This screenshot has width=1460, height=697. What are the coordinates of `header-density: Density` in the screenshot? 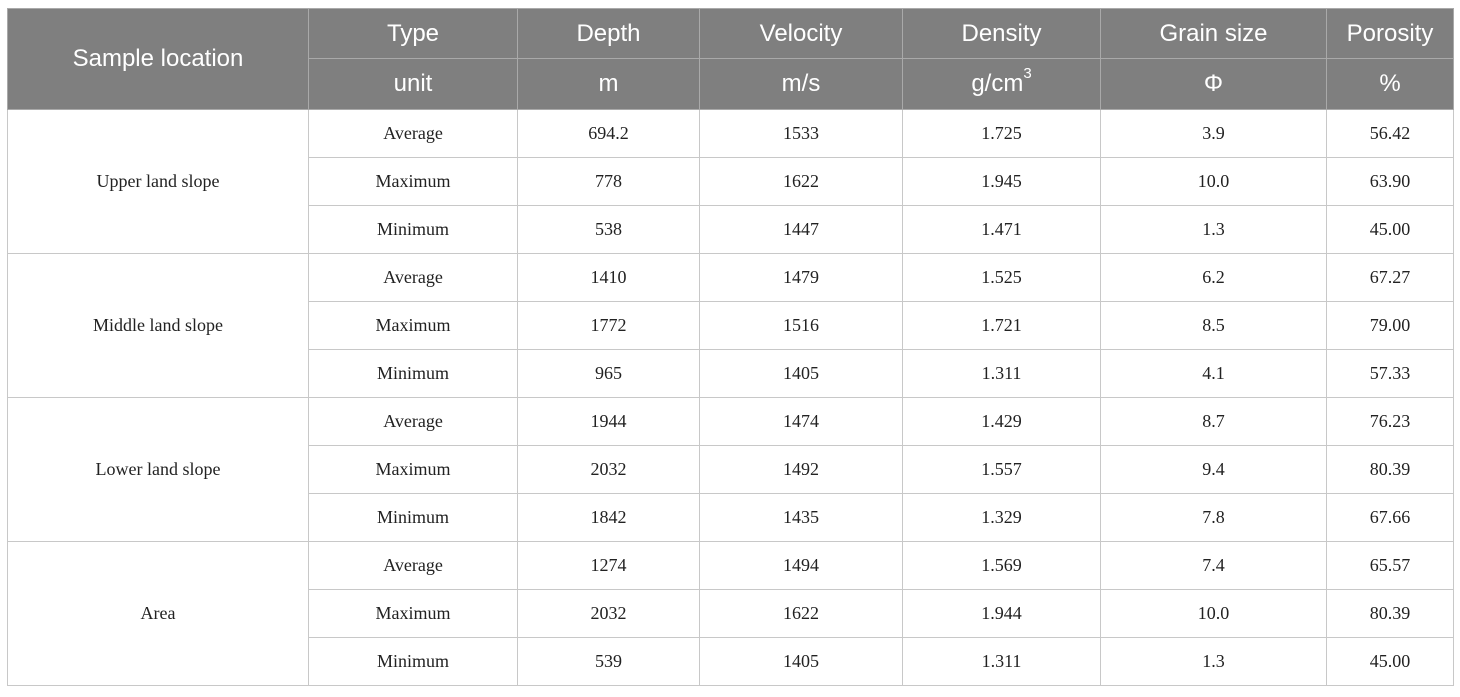 It's located at (1001, 33).